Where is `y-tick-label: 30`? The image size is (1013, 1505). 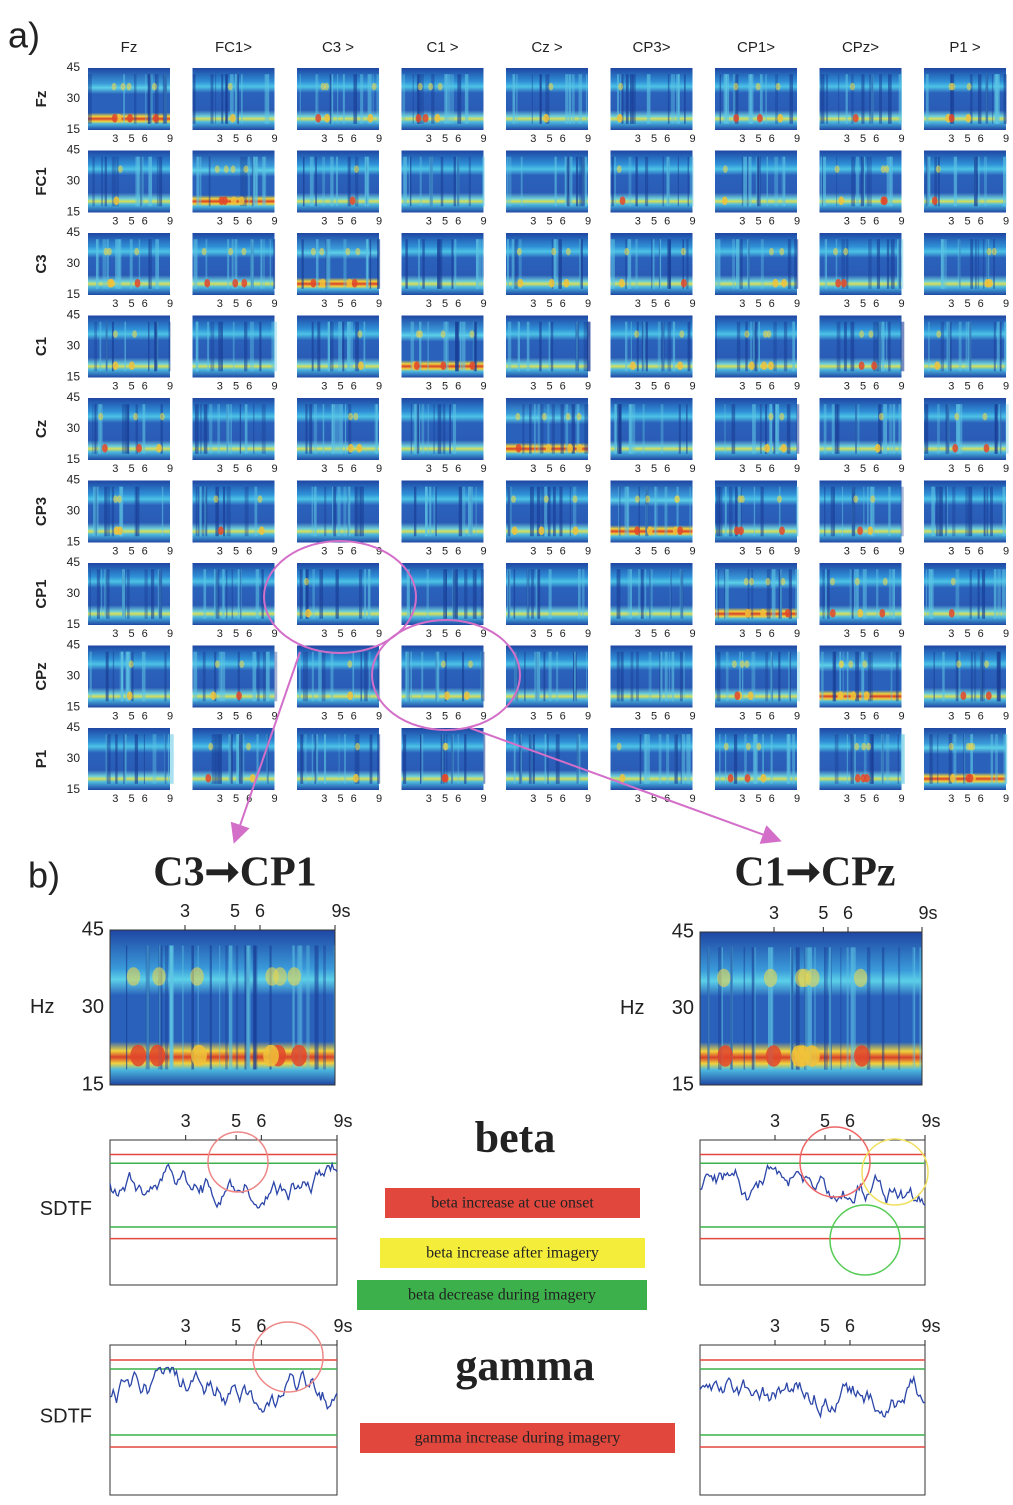
y-tick-label: 30 is located at coordinates (74, 758).